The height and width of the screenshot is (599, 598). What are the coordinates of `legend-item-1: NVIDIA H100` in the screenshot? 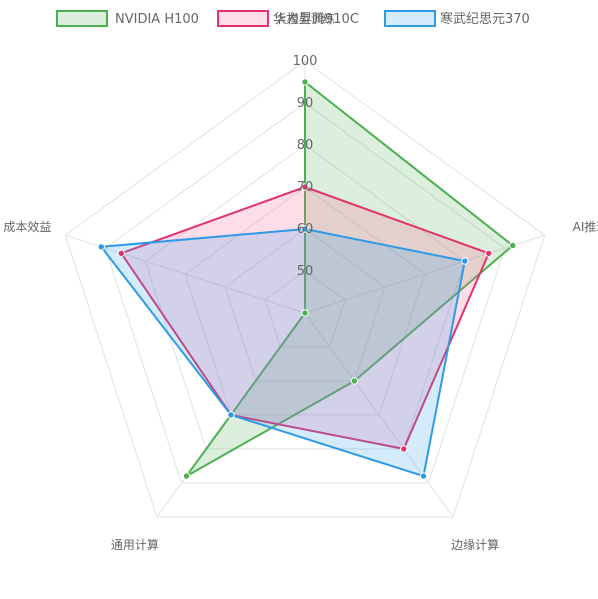 It's located at (127, 18).